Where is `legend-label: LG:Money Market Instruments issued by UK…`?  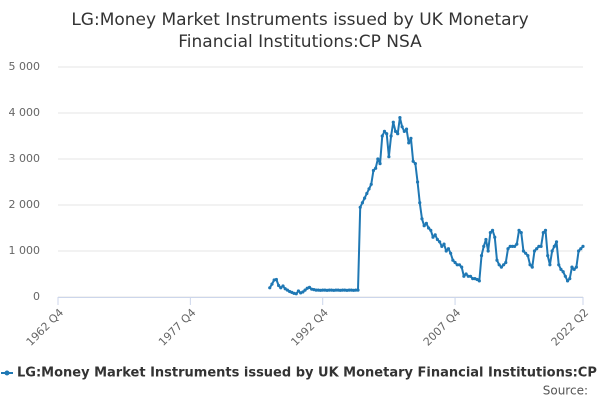 legend-label: LG:Money Market Instruments issued by UK… is located at coordinates (308, 373).